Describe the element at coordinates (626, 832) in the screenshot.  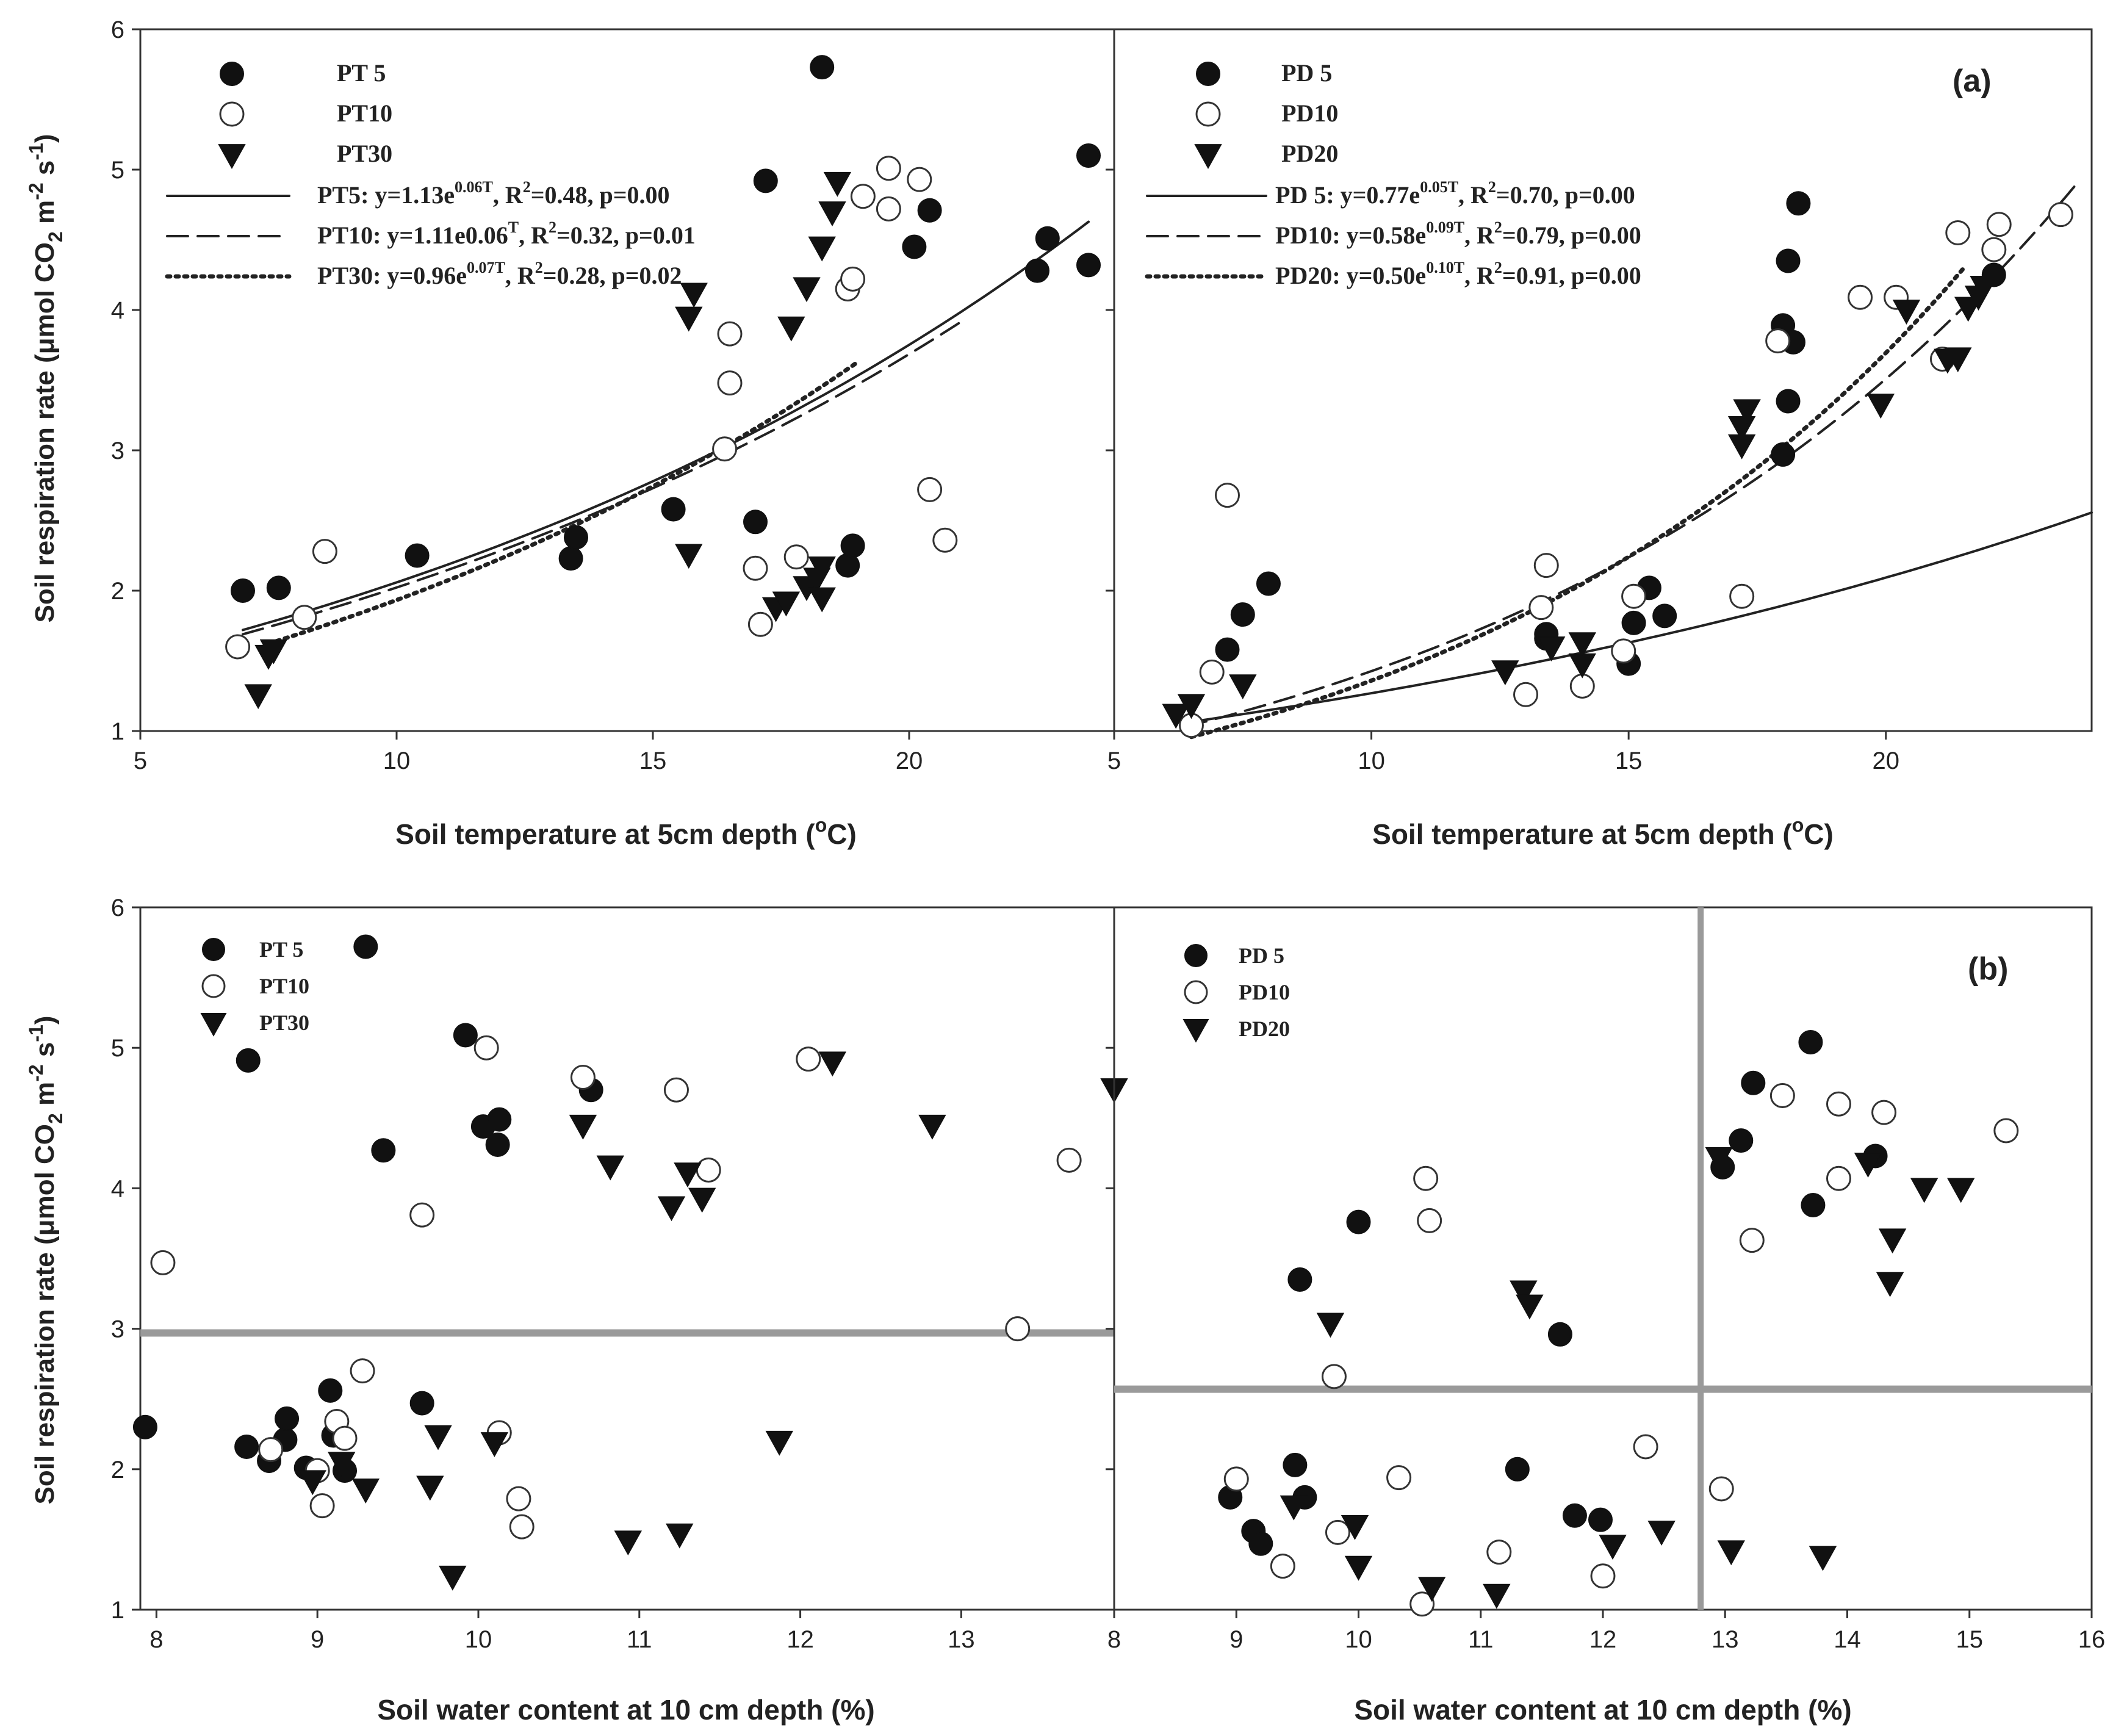
I see `x-axis-label-a-left: Soil temperature at 5cm depth (oC)` at that location.